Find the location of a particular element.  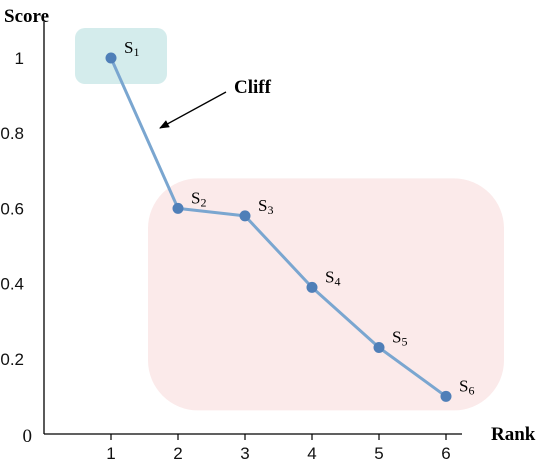

cliff-arrow is located at coordinates (193, 110).